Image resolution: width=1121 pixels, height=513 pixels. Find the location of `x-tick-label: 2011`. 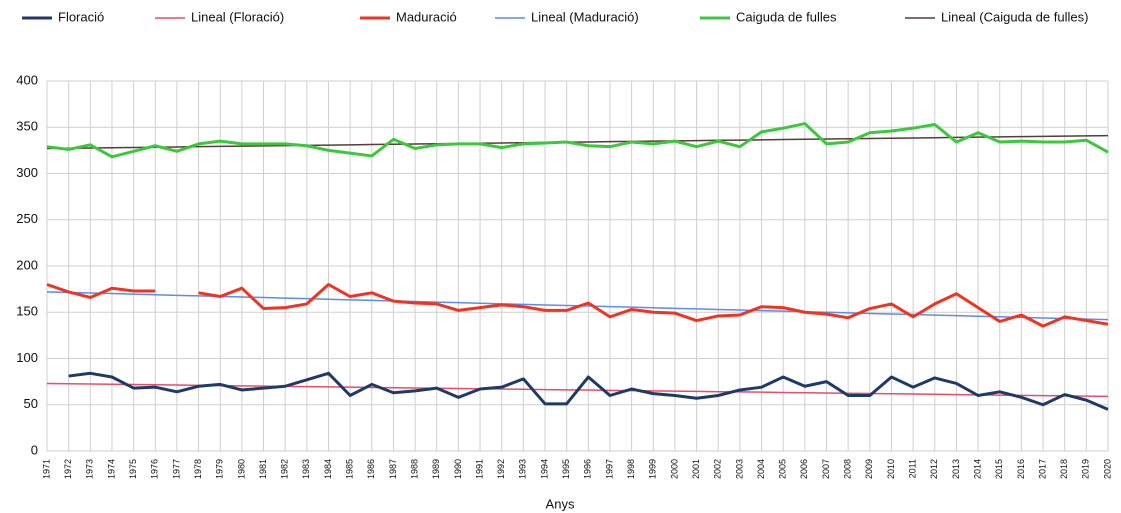

x-tick-label: 2011 is located at coordinates (912, 468).